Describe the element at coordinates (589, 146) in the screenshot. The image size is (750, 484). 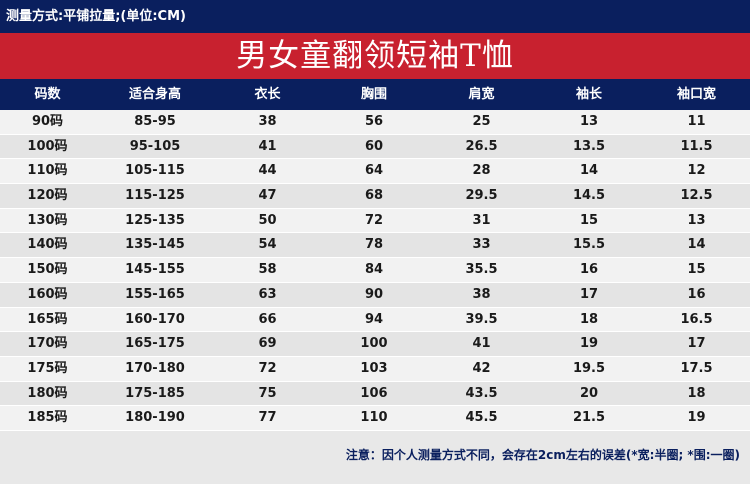
I see `table-cell: 13.5` at that location.